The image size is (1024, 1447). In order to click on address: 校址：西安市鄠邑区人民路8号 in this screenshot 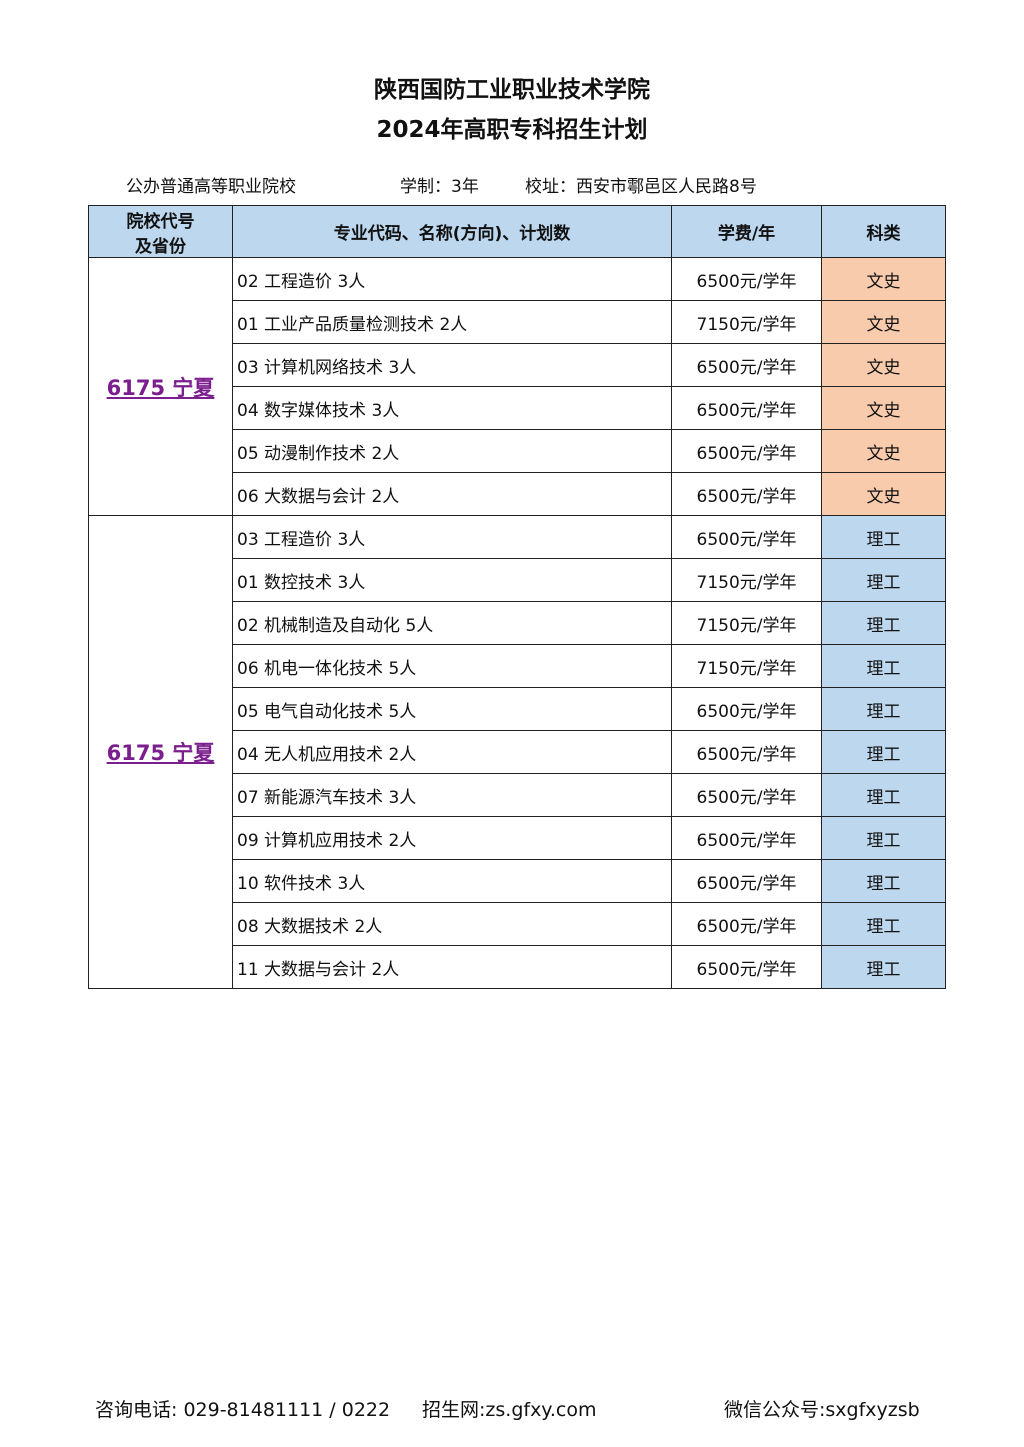, I will do `click(641, 187)`.